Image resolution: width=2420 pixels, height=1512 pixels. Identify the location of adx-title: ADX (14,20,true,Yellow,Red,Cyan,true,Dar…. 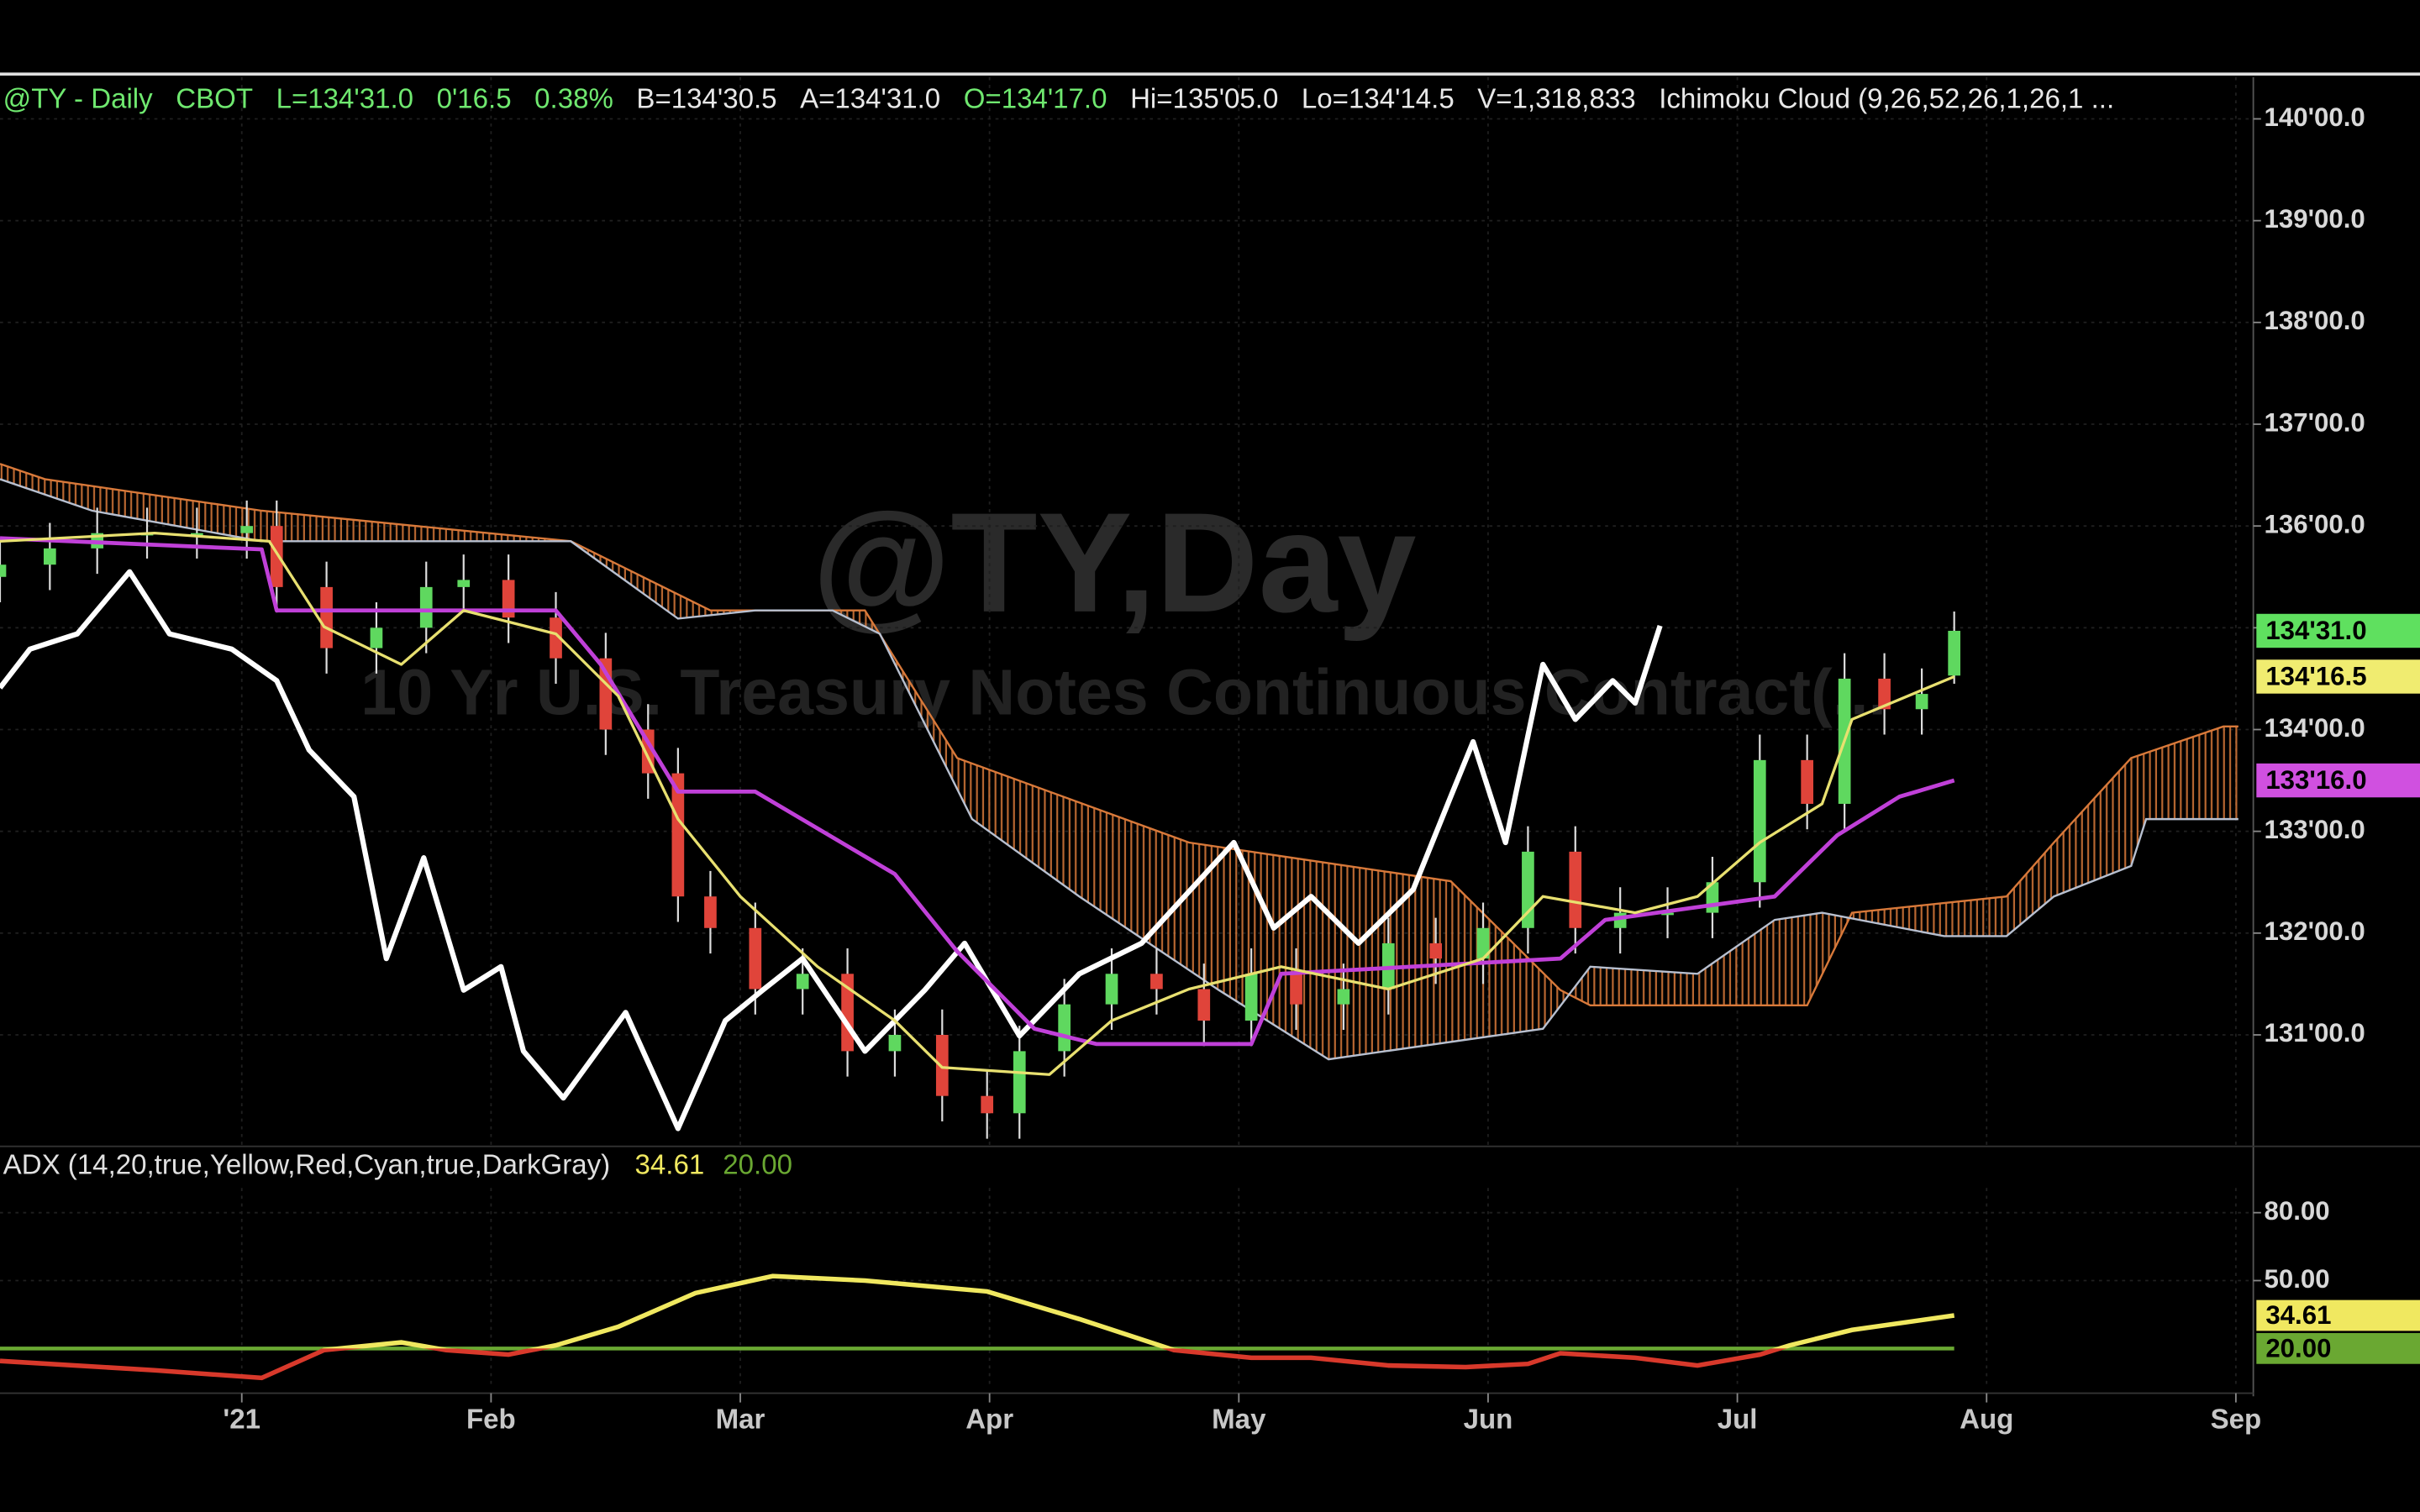
(306, 1164).